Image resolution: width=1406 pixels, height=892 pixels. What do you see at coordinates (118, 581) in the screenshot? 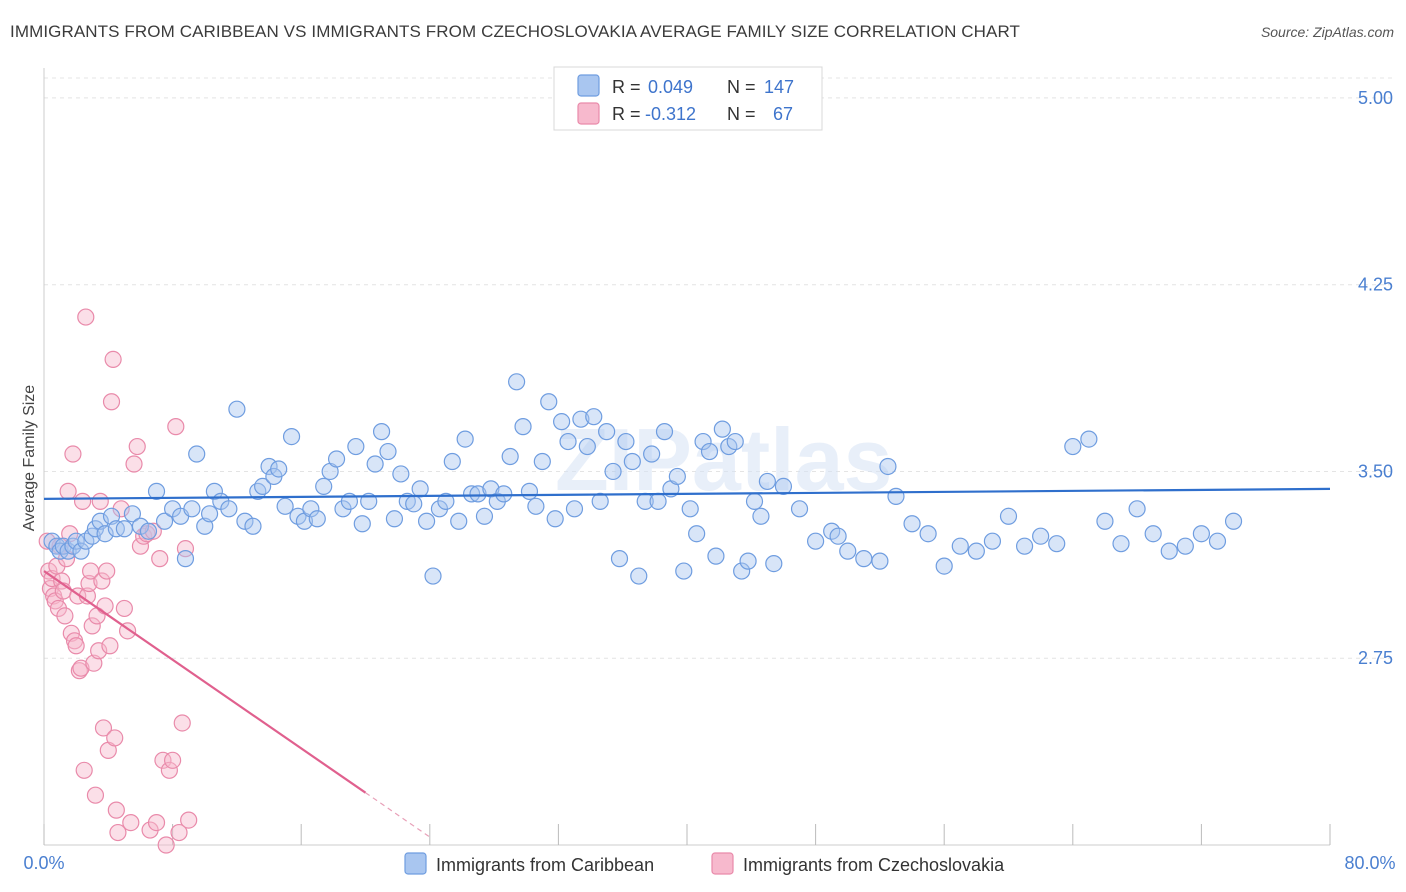
I see `czechoslovakia-points` at bounding box center [118, 581].